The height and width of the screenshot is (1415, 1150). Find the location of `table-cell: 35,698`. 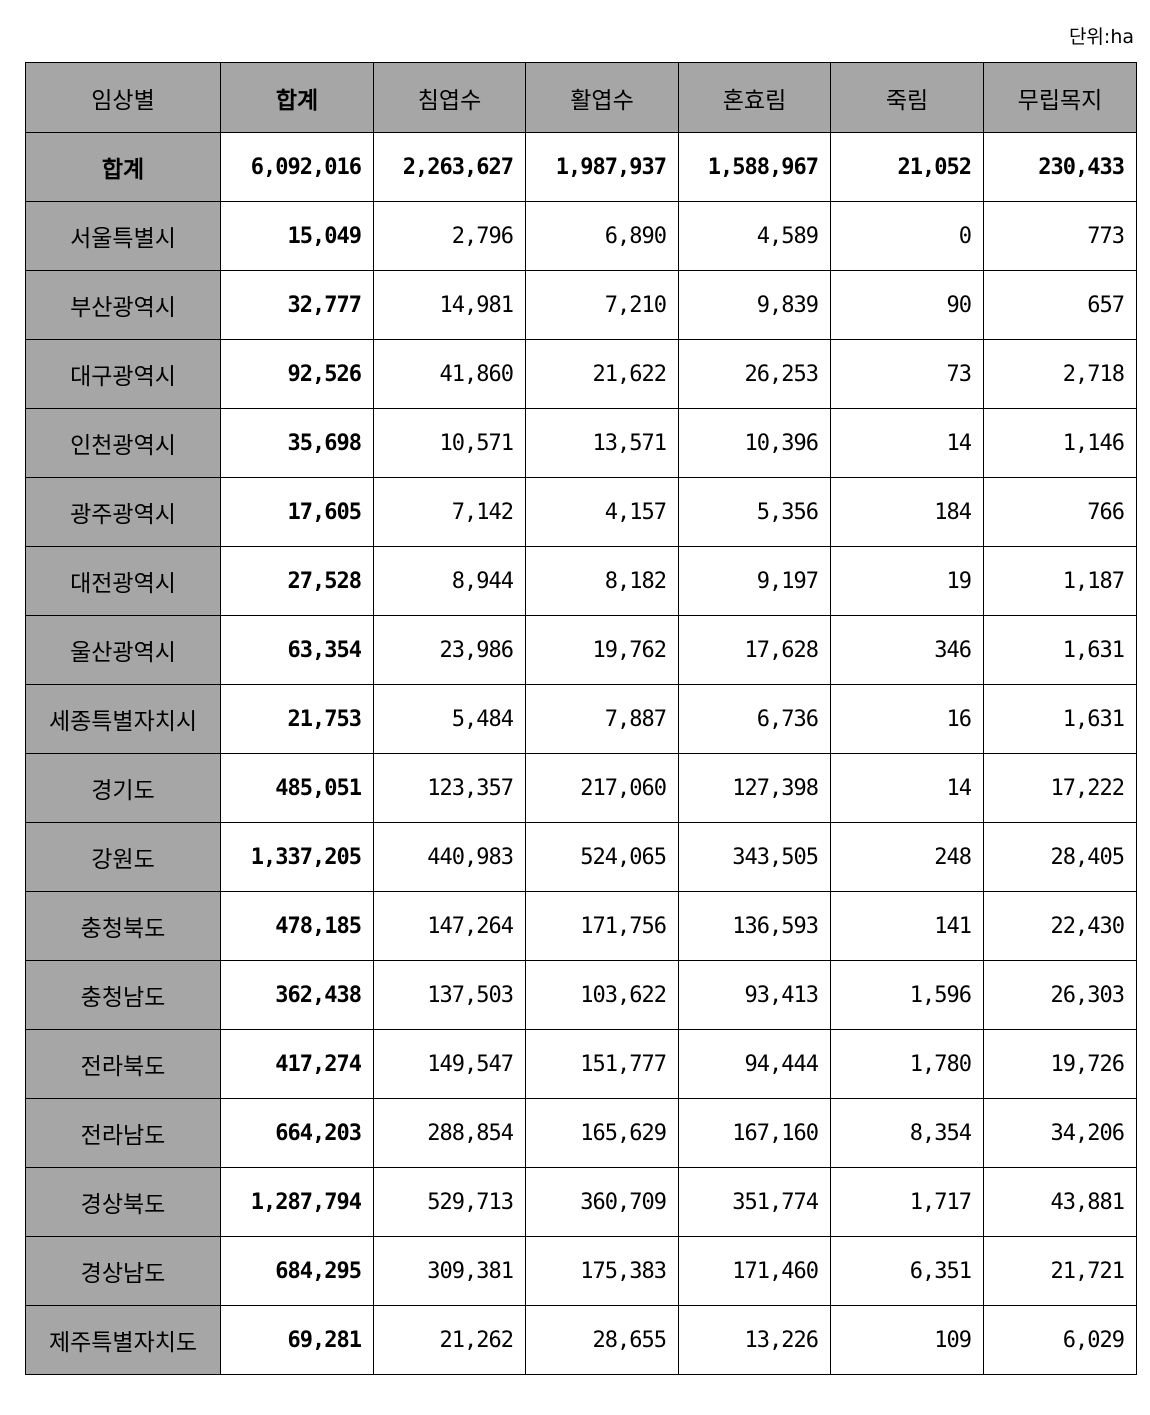

table-cell: 35,698 is located at coordinates (297, 443).